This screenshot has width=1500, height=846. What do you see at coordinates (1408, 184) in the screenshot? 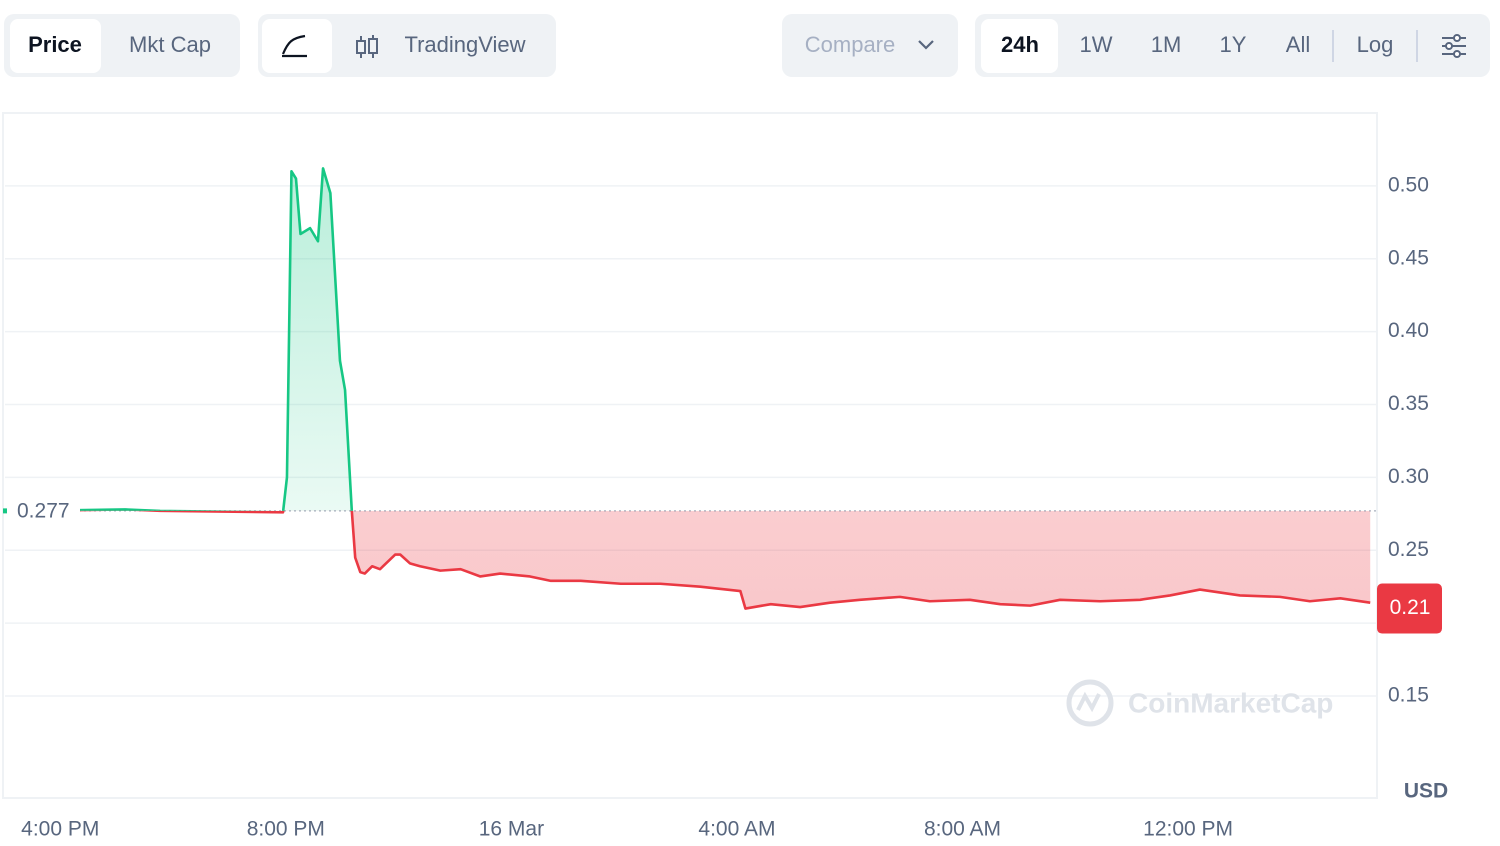
I see `y-tick-label: 0.50` at bounding box center [1408, 184].